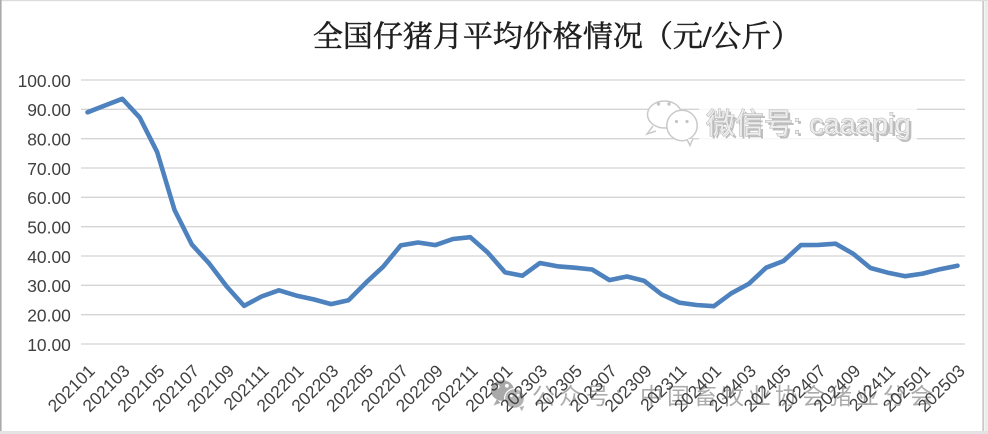  What do you see at coordinates (49, 110) in the screenshot?
I see `svg-text: 90.00` at bounding box center [49, 110].